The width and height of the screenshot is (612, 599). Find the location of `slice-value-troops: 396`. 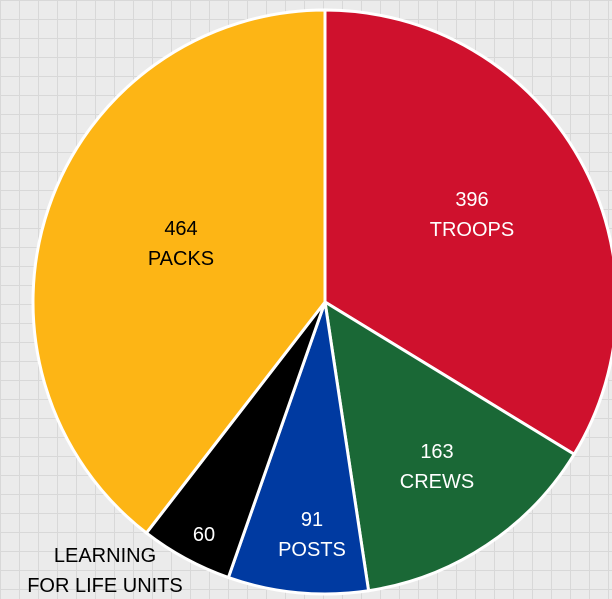

slice-value-troops: 396 is located at coordinates (471, 200).